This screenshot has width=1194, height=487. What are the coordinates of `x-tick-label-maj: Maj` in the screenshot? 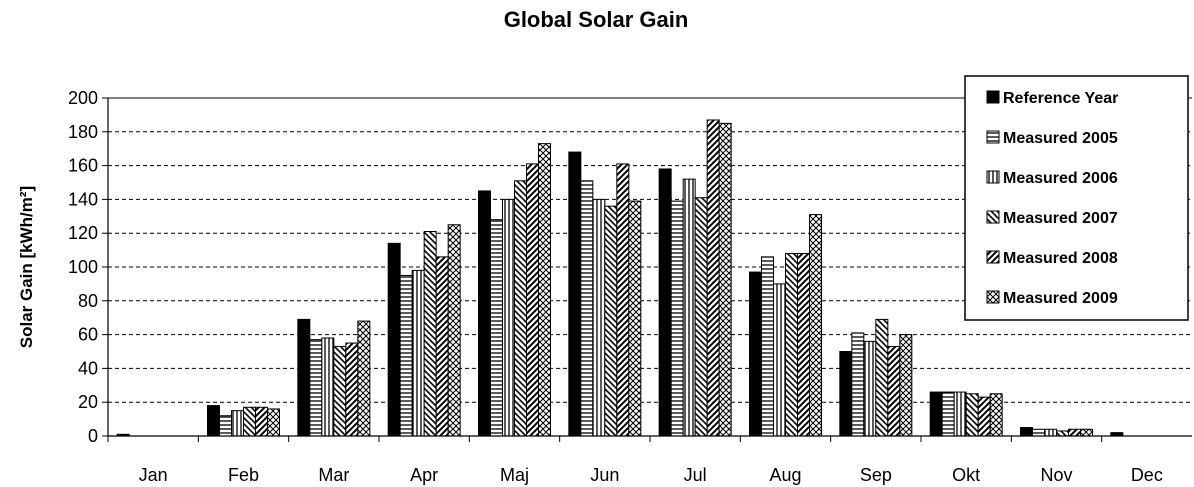 It's located at (514, 475).